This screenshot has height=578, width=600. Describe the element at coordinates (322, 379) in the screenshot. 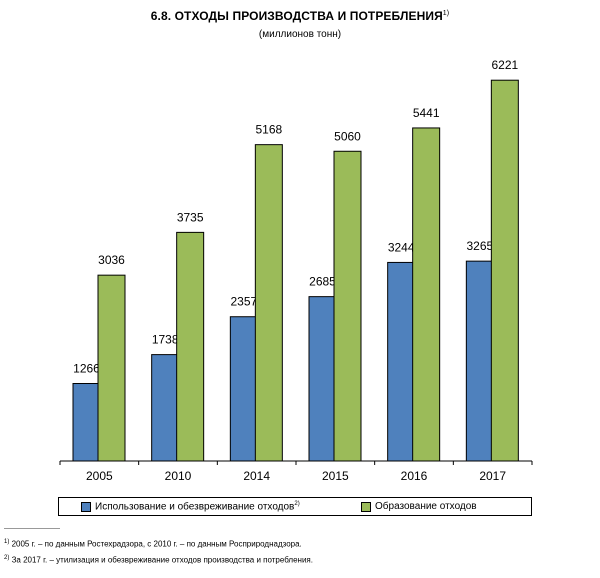

I see `bar-usage-2015` at that location.